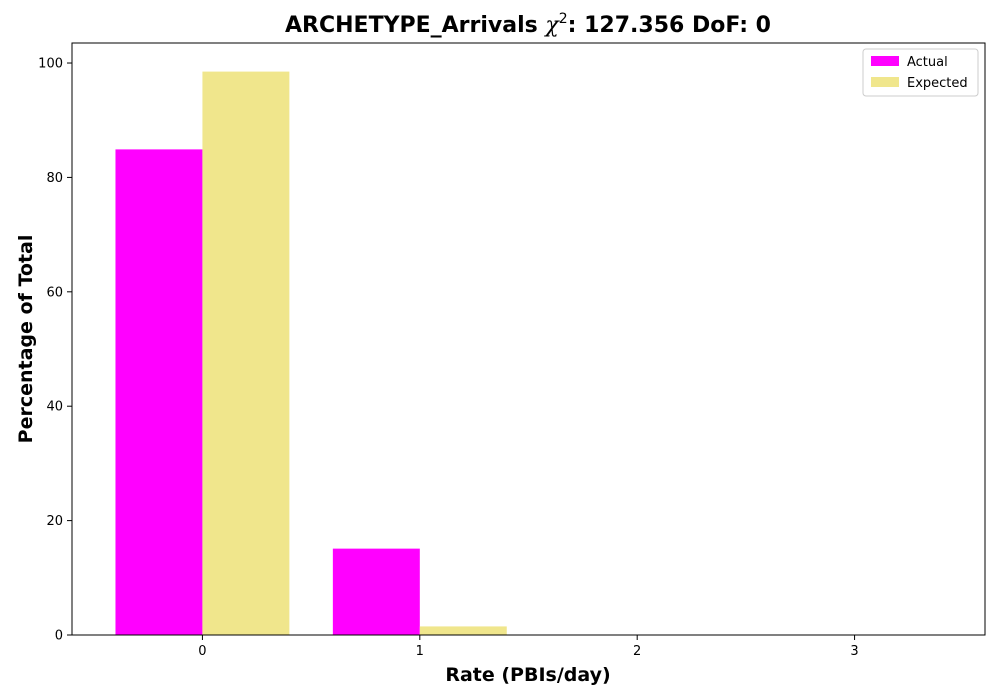 The image size is (1000, 700). I want to click on x-tick-label: 0, so click(202, 651).